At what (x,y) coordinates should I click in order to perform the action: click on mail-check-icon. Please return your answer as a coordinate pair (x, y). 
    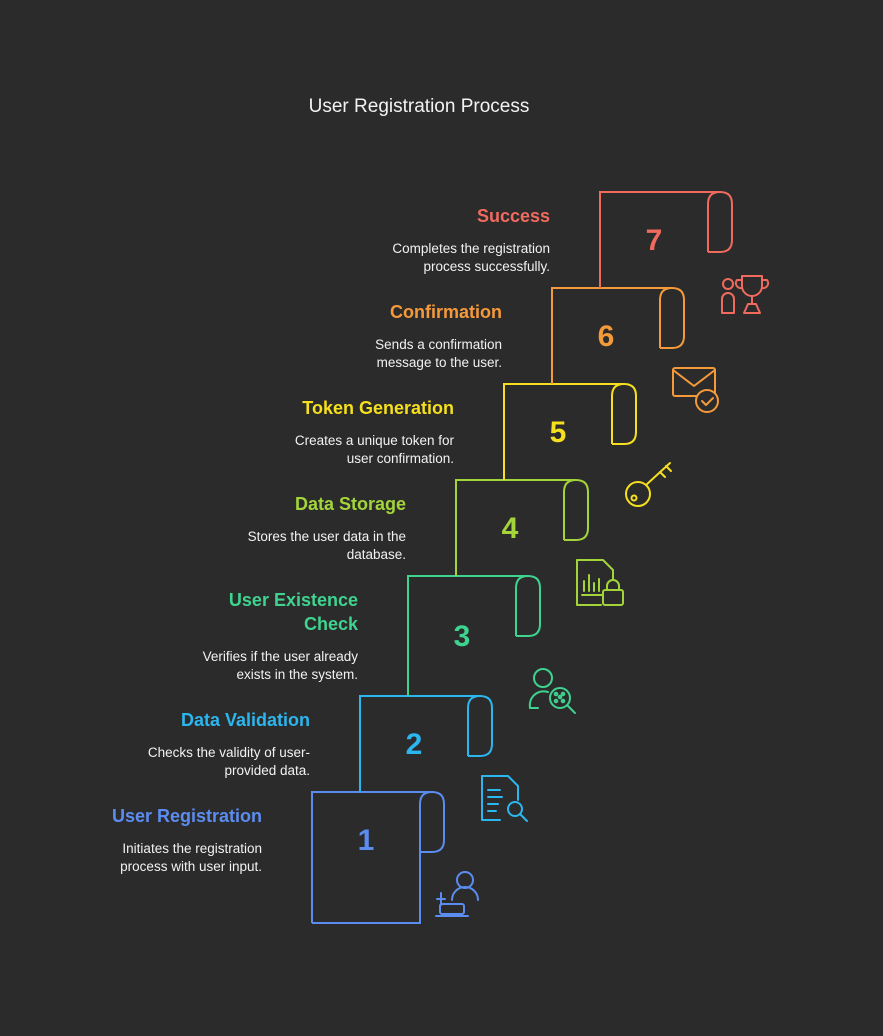
    Looking at the image, I should click on (695, 390).